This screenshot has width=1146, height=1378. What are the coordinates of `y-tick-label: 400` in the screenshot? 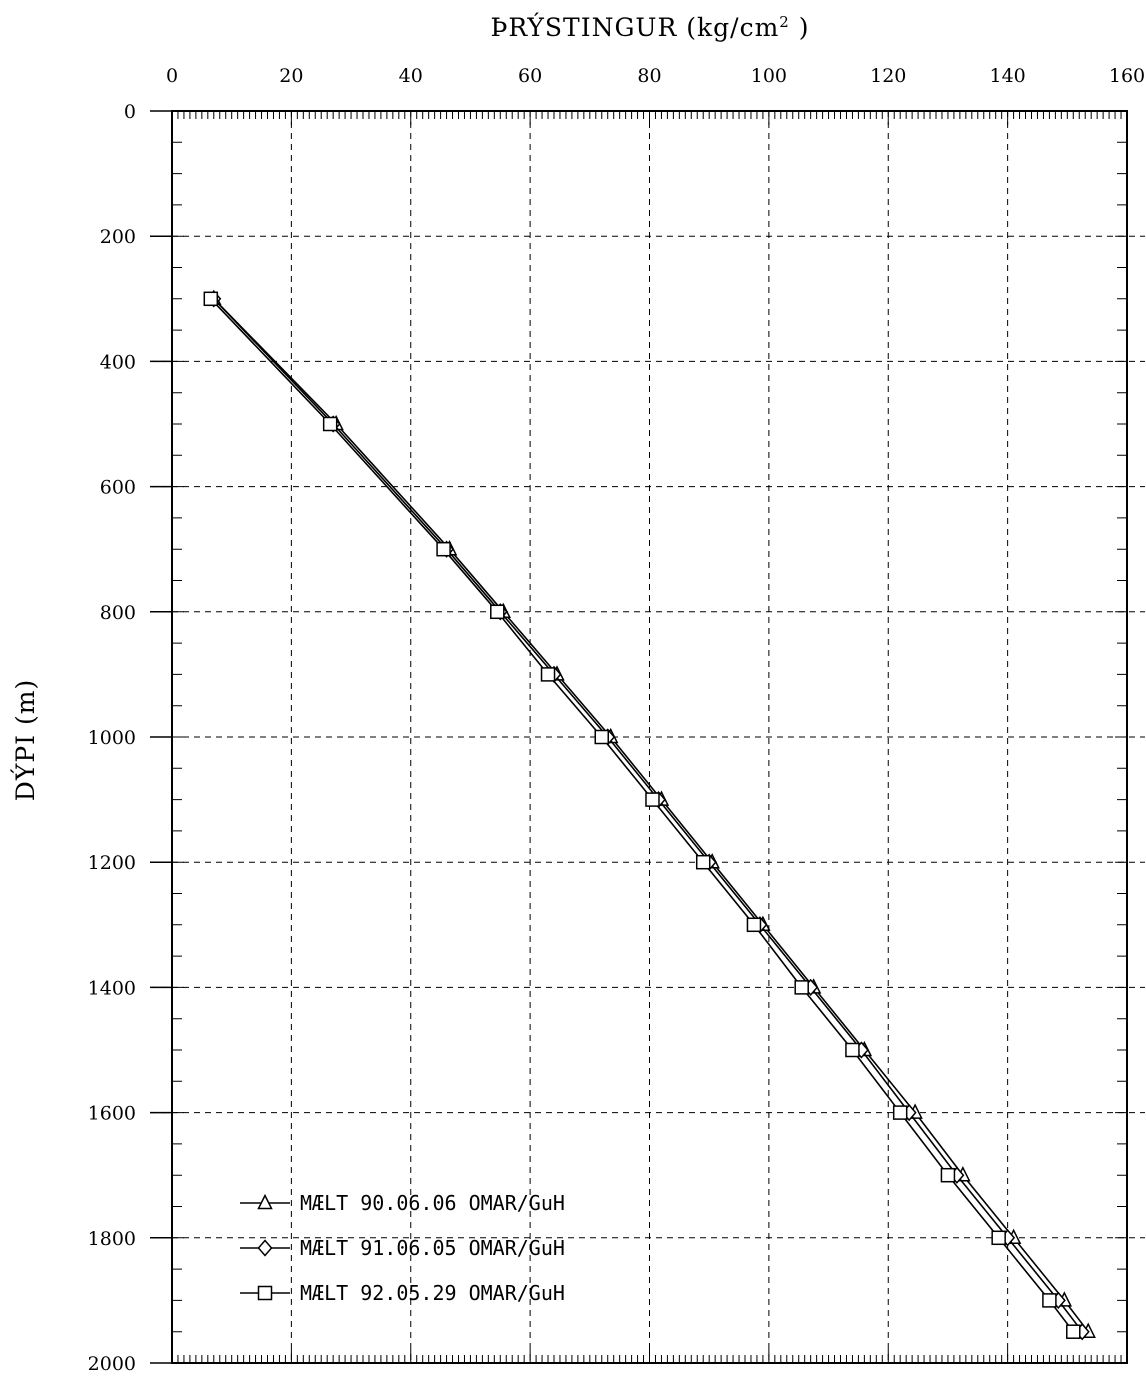 It's located at (118, 362).